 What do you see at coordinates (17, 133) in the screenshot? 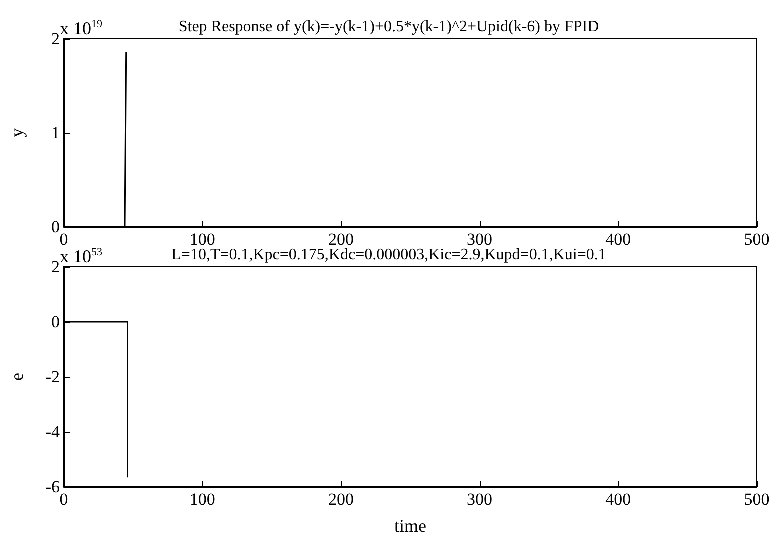
I see `y-axis-title: y` at bounding box center [17, 133].